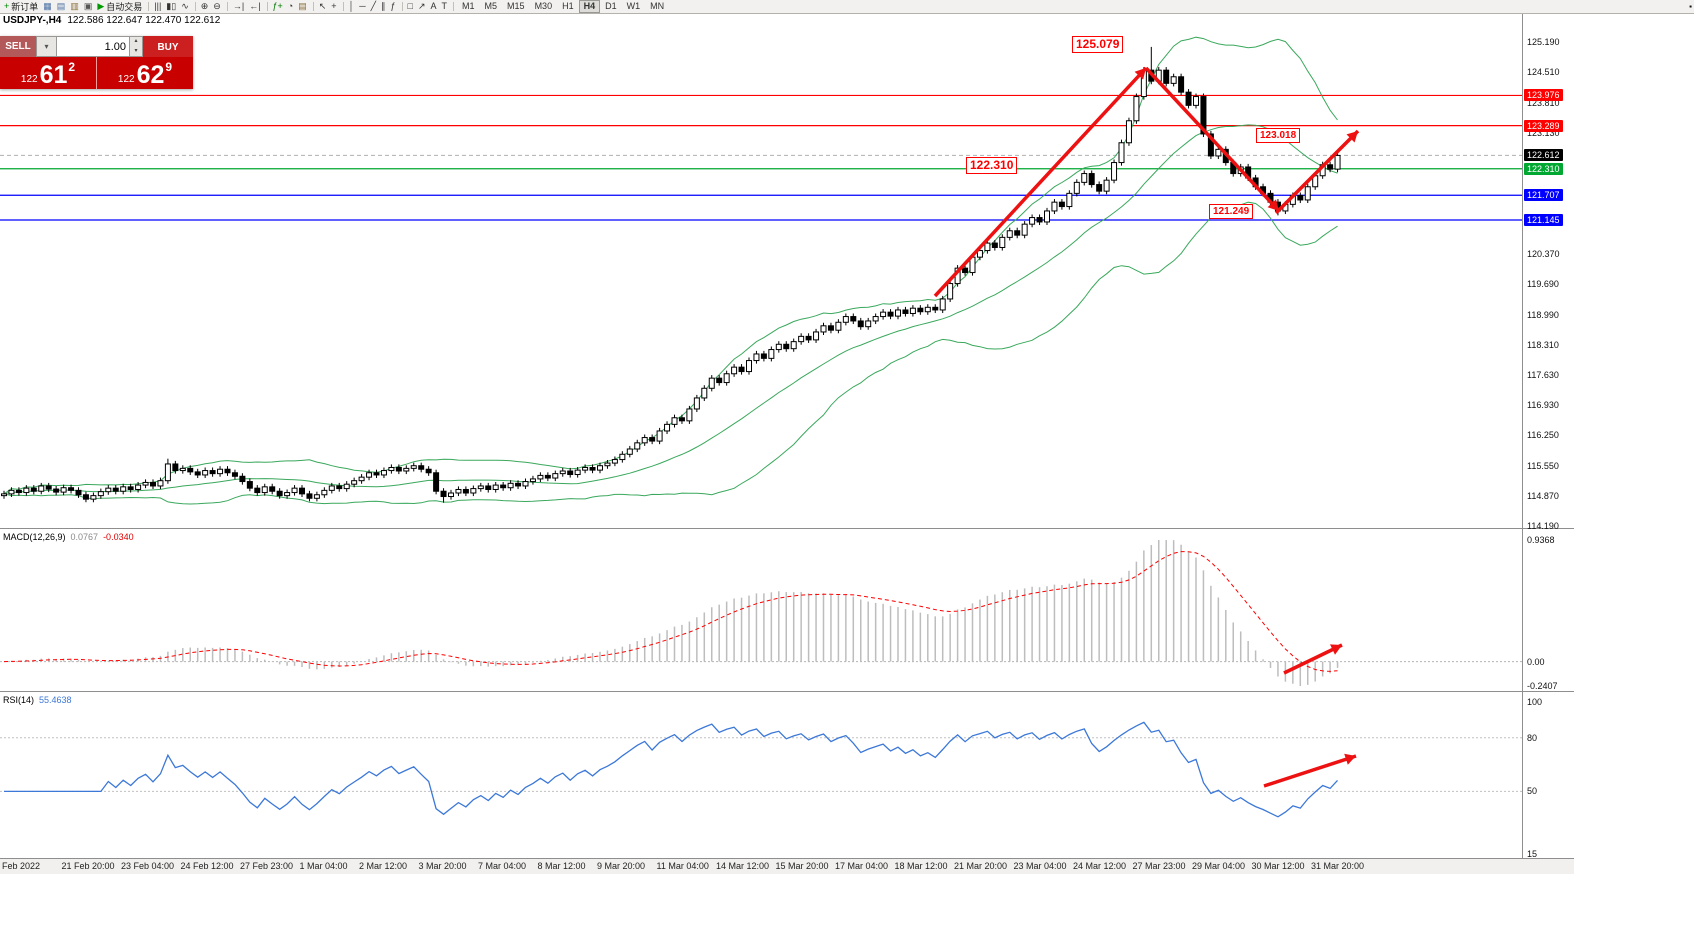 The image size is (1694, 943). I want to click on price-scale-label: 114.870, so click(1543, 496).